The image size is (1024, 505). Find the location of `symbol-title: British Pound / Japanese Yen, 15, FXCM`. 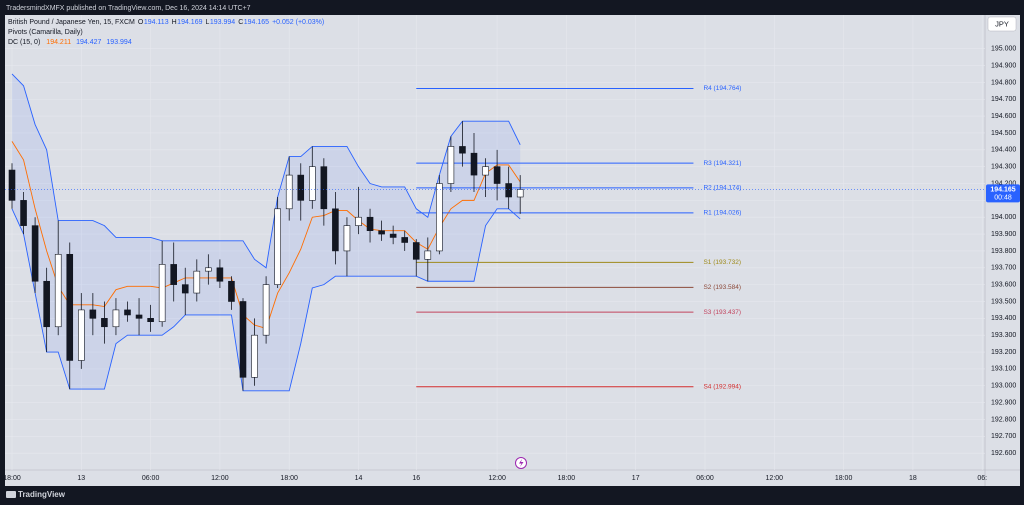

symbol-title: British Pound / Japanese Yen, 15, FXCM is located at coordinates (71, 22).